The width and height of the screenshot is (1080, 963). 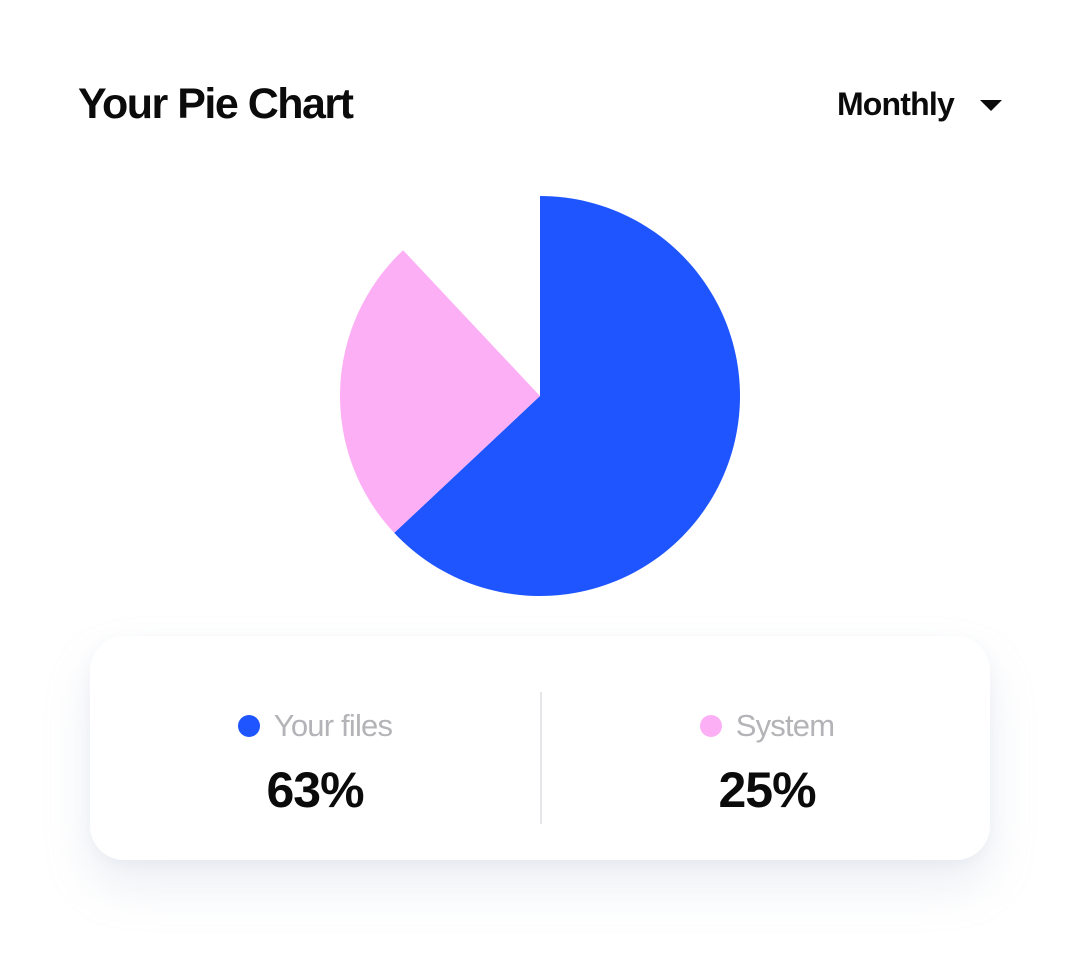 I want to click on legend-label-your-files: Your files, so click(x=333, y=725).